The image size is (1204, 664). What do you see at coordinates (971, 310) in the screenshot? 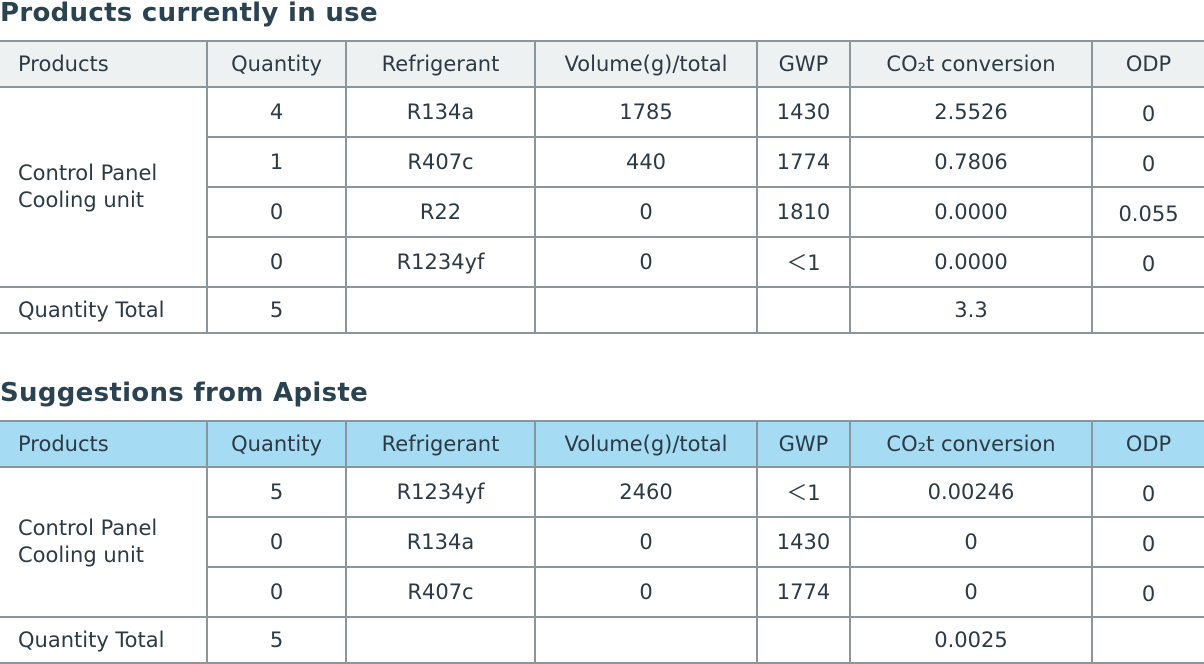
I see `total-co2t: 3.3` at bounding box center [971, 310].